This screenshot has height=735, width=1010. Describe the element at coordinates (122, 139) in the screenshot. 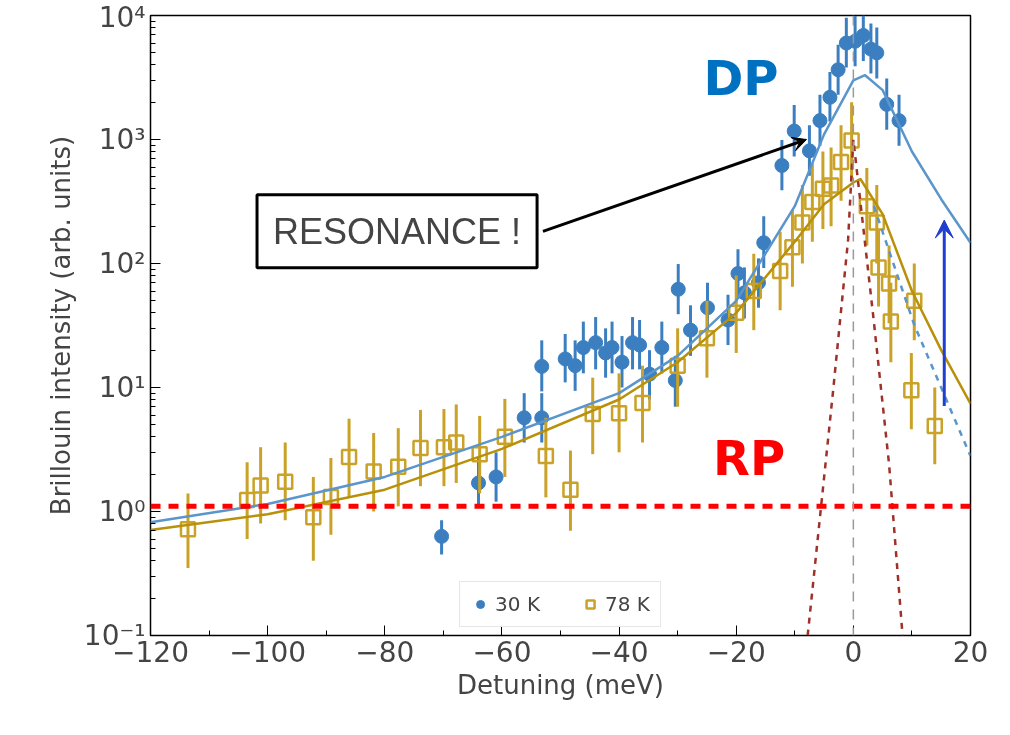

I see `y-tick-label: 10³` at that location.